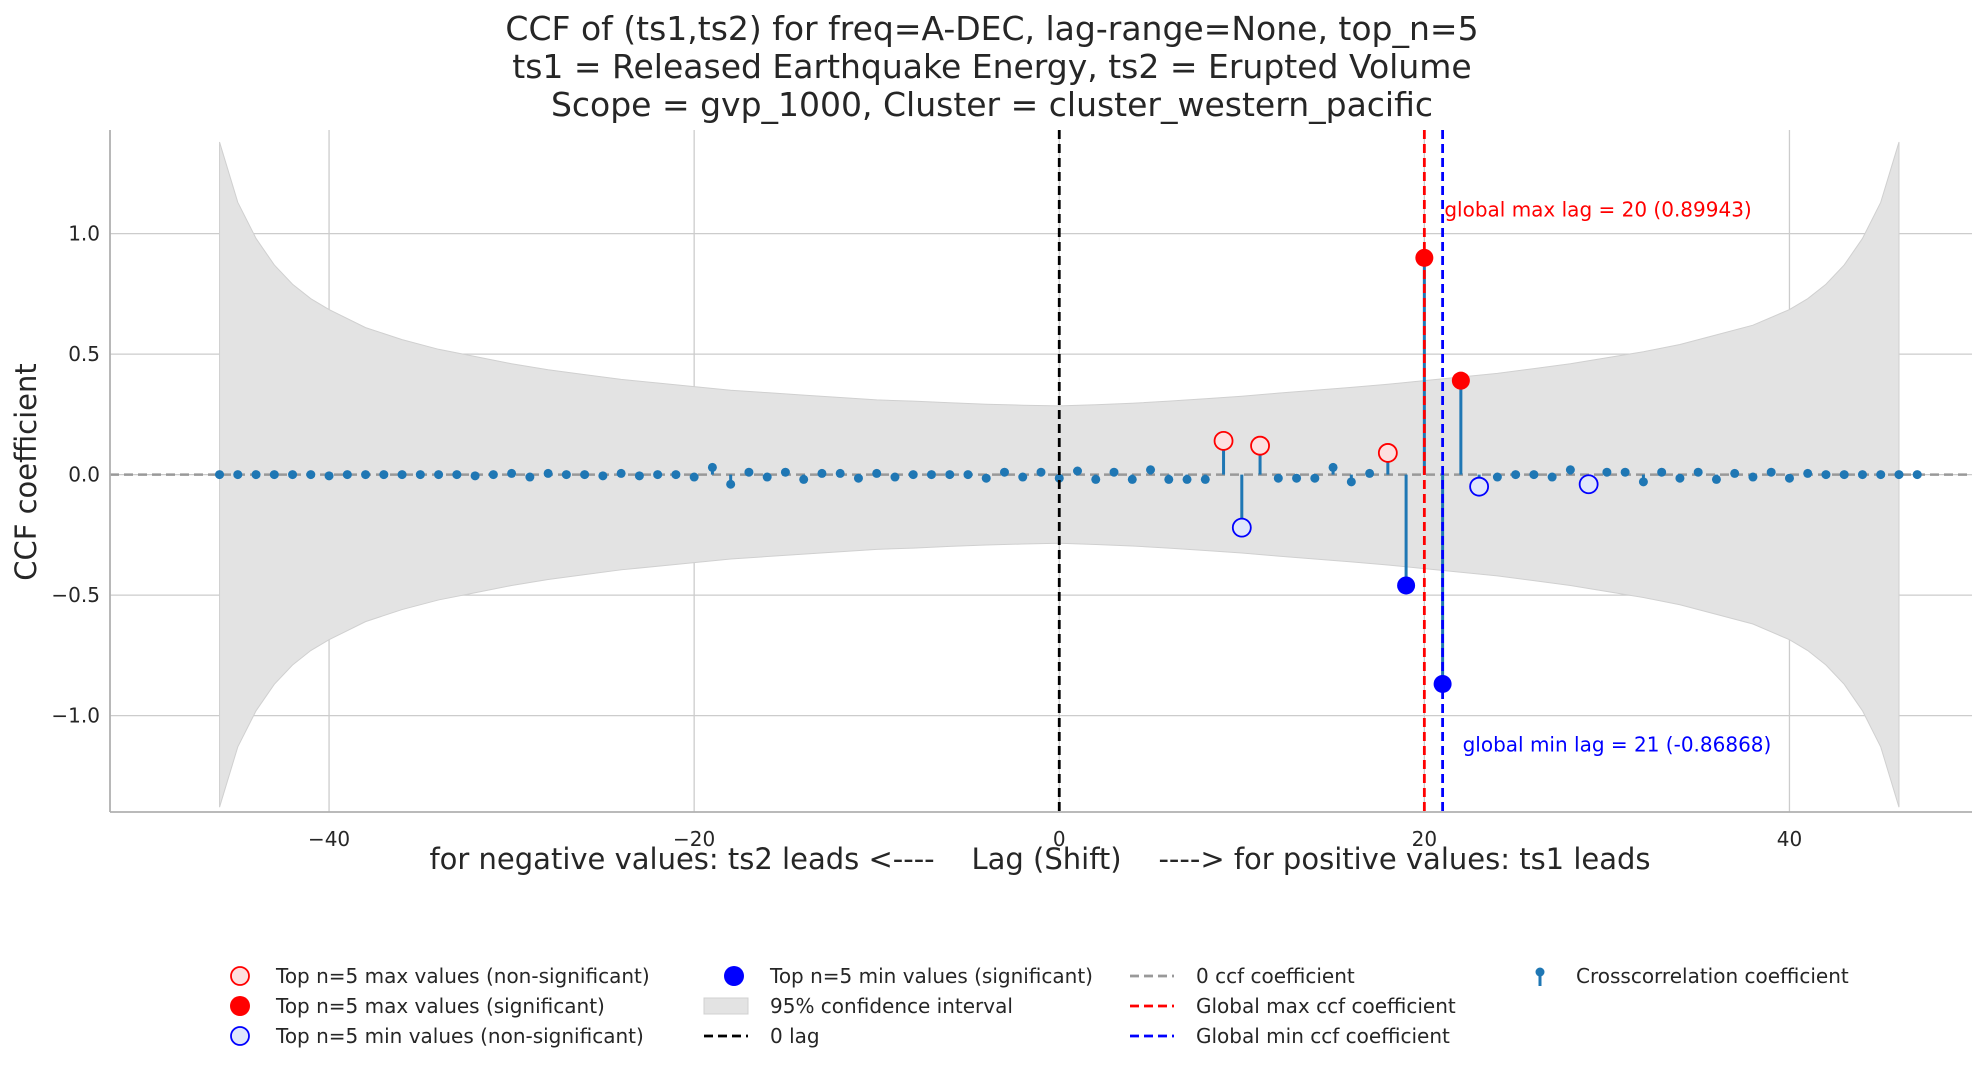  I want to click on x-tick-label: 0, so click(1059, 839).